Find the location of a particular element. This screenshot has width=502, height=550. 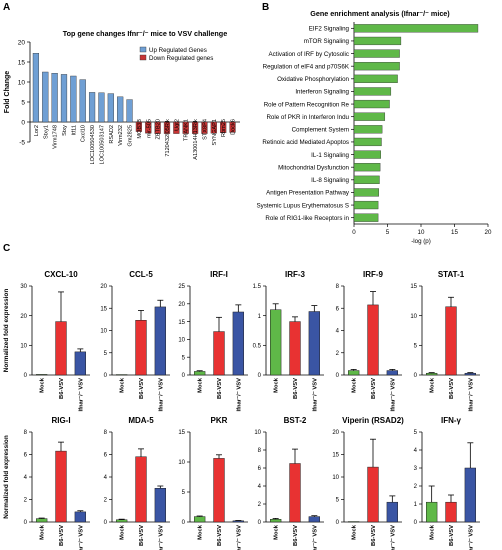

panel-b-bar-role-of-rig1-like-receptors-in is located at coordinates (366, 217).